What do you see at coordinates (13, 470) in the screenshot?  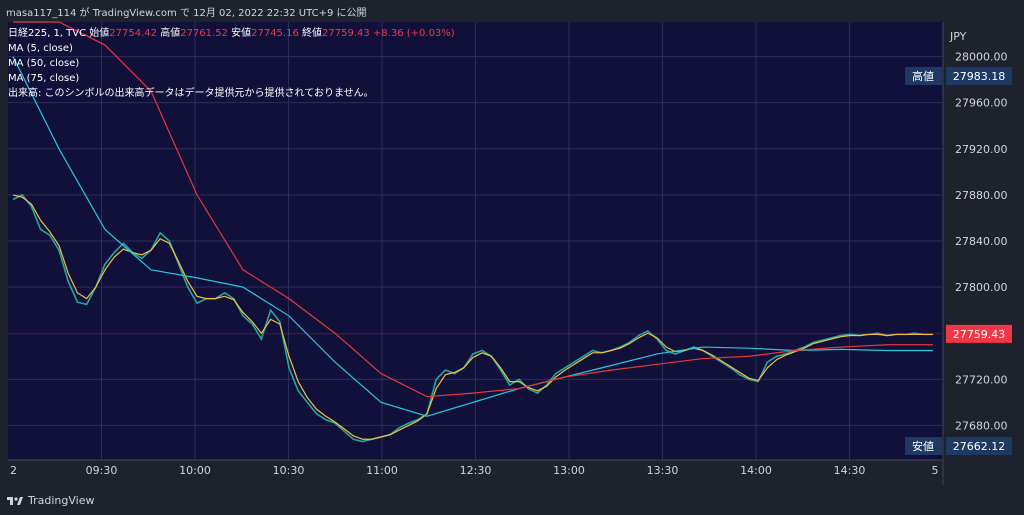 I see `x-tick-label: 2` at bounding box center [13, 470].